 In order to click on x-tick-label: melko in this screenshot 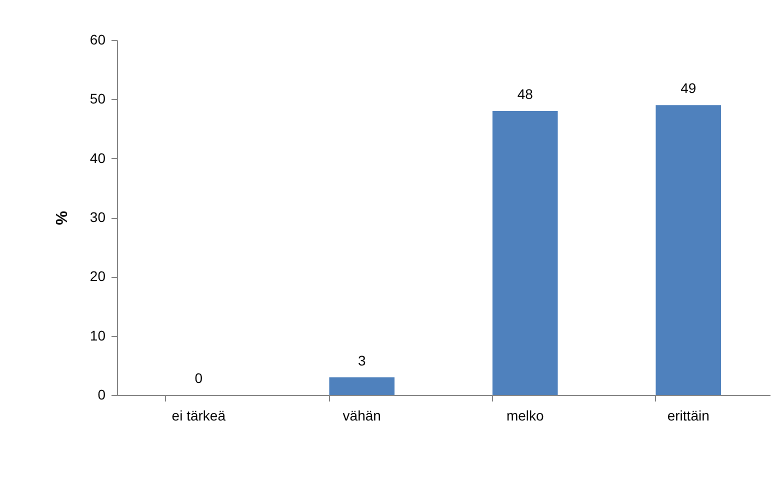, I will do `click(525, 416)`.